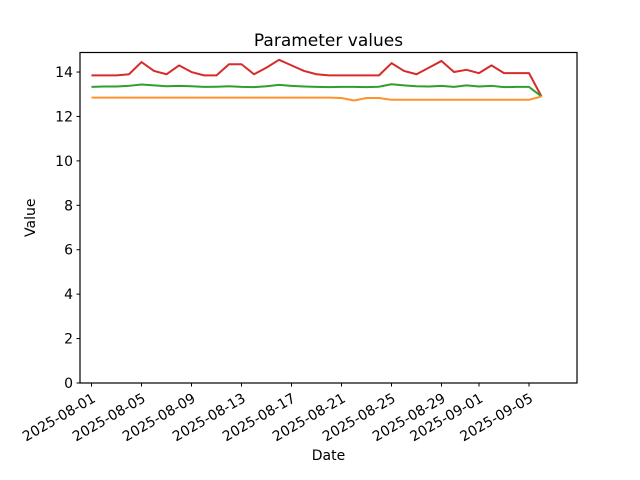 Image resolution: width=640 pixels, height=480 pixels. Describe the element at coordinates (68, 251) in the screenshot. I see `y-tick-label: 6` at that location.